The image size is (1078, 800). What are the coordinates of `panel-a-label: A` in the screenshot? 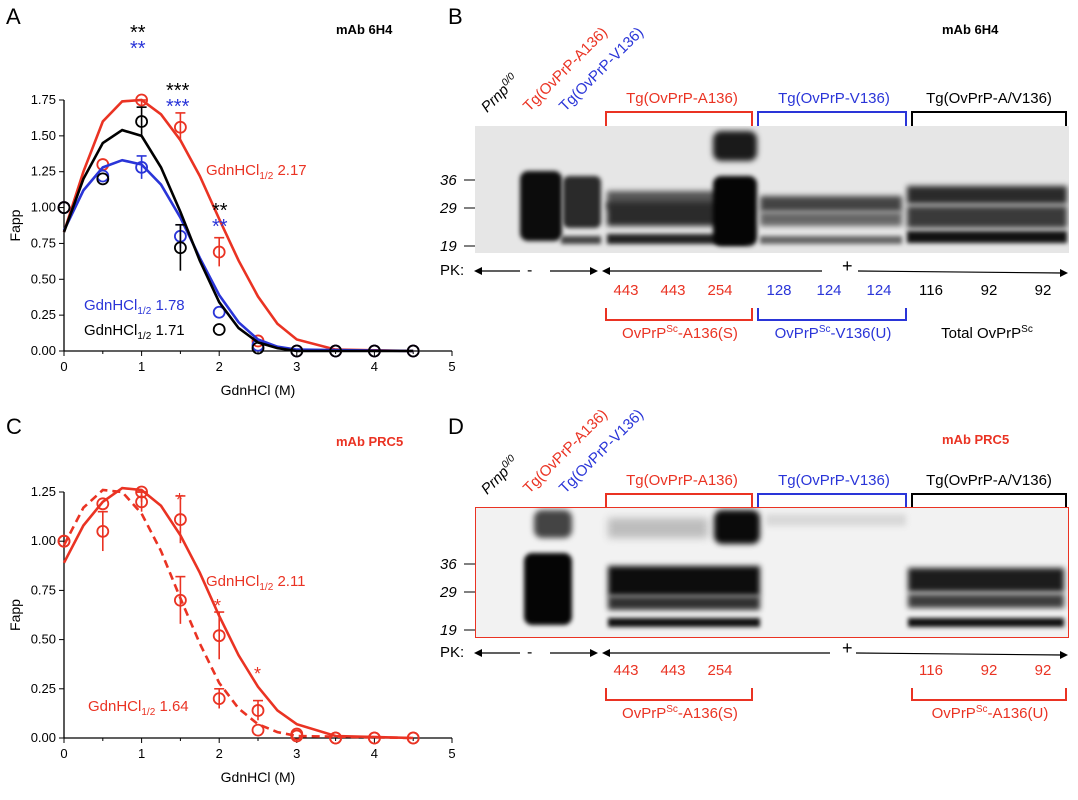 It's located at (13, 16).